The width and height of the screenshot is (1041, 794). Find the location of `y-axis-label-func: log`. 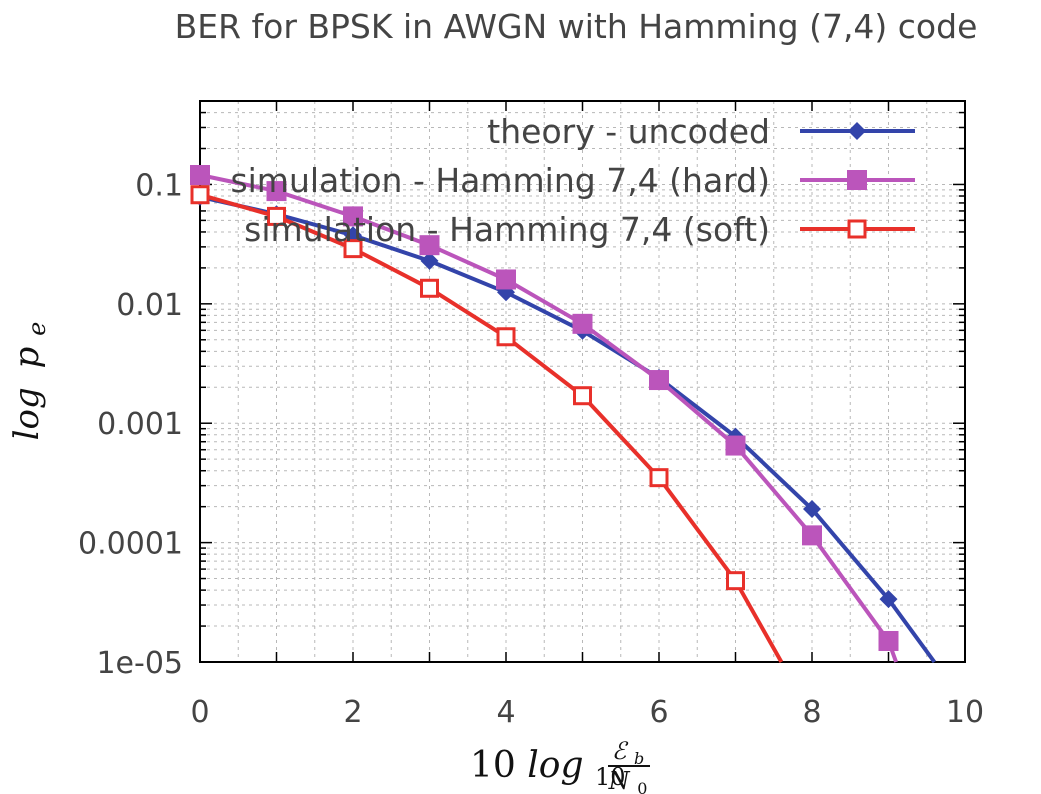

y-axis-label-func: log is located at coordinates (27, 413).